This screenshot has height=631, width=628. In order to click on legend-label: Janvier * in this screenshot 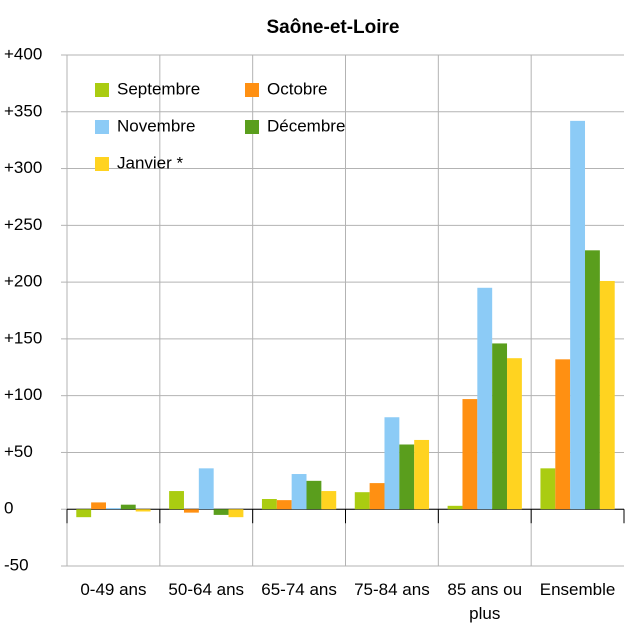, I will do `click(150, 162)`.